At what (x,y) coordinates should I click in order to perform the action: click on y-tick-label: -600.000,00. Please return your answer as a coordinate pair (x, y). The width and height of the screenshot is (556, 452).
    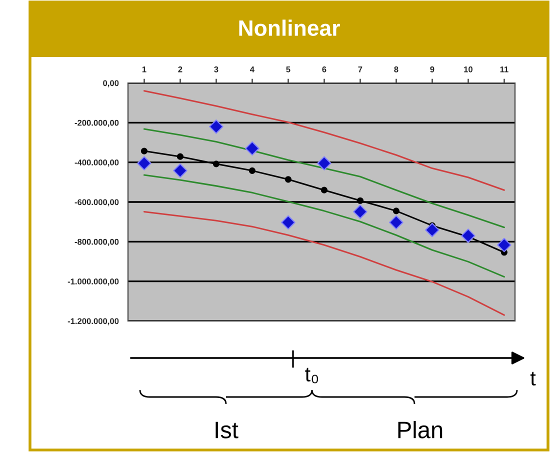
    Looking at the image, I should click on (96, 202).